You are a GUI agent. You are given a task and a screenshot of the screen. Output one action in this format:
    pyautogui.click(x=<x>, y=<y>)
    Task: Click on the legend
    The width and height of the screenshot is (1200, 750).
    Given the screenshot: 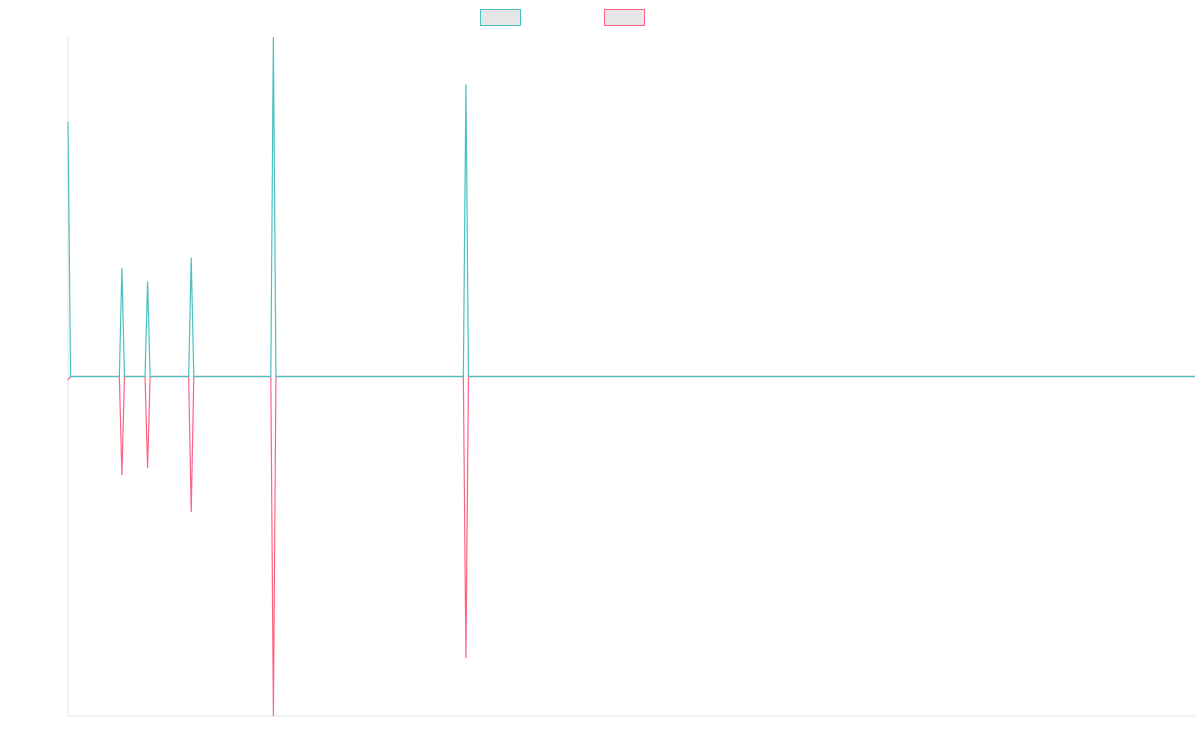 What is the action you would take?
    pyautogui.click(x=562, y=17)
    